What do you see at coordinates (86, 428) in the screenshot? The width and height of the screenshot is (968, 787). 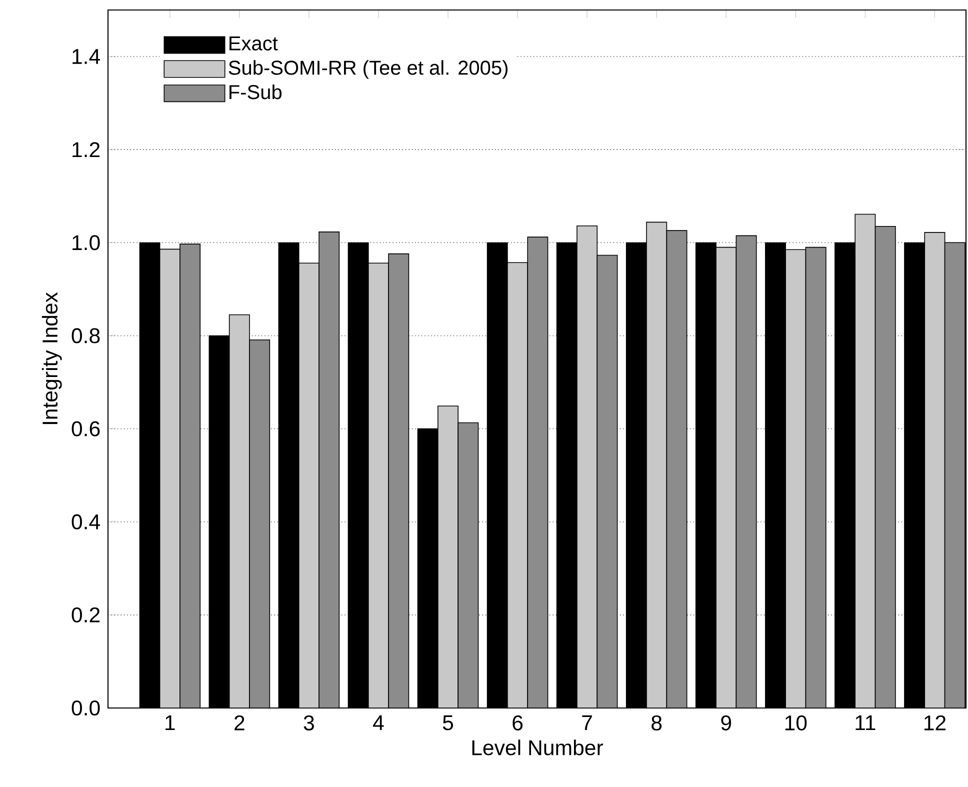 I see `y-tick-label: 0.6` at bounding box center [86, 428].